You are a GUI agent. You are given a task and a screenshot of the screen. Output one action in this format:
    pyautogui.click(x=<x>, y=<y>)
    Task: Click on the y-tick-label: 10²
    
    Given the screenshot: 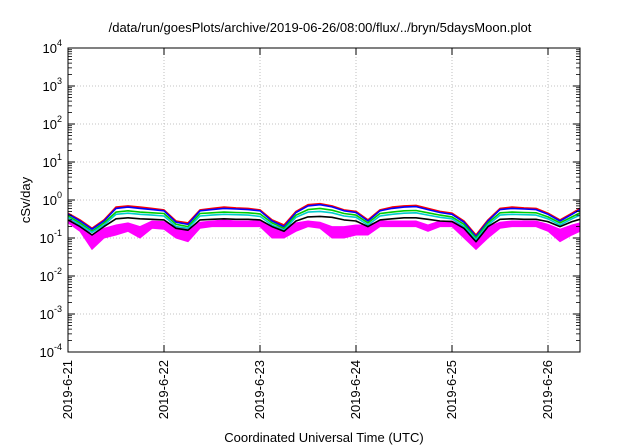 What is the action you would take?
    pyautogui.click(x=52, y=123)
    